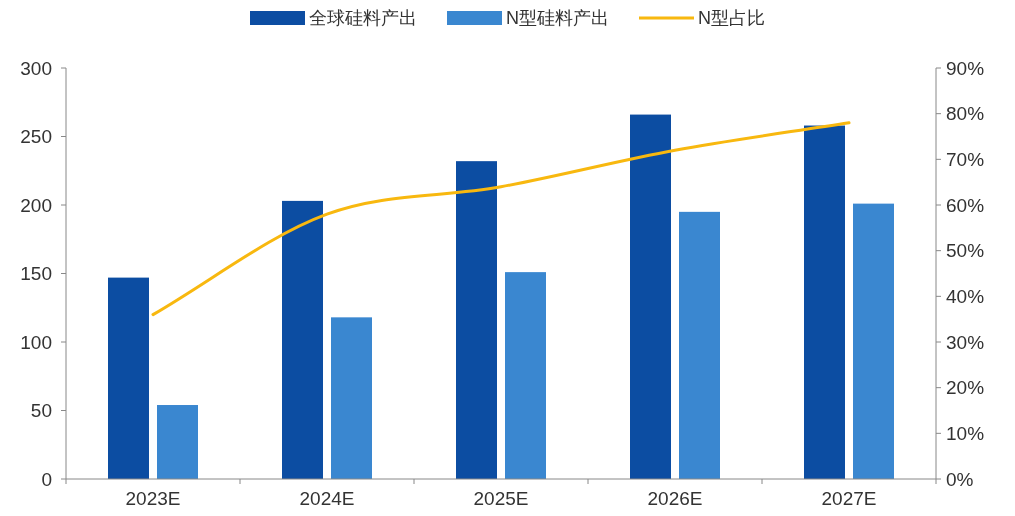 Image resolution: width=1015 pixels, height=516 pixels. Describe the element at coordinates (327, 498) in the screenshot. I see `x-tick-label: 2024E` at that location.